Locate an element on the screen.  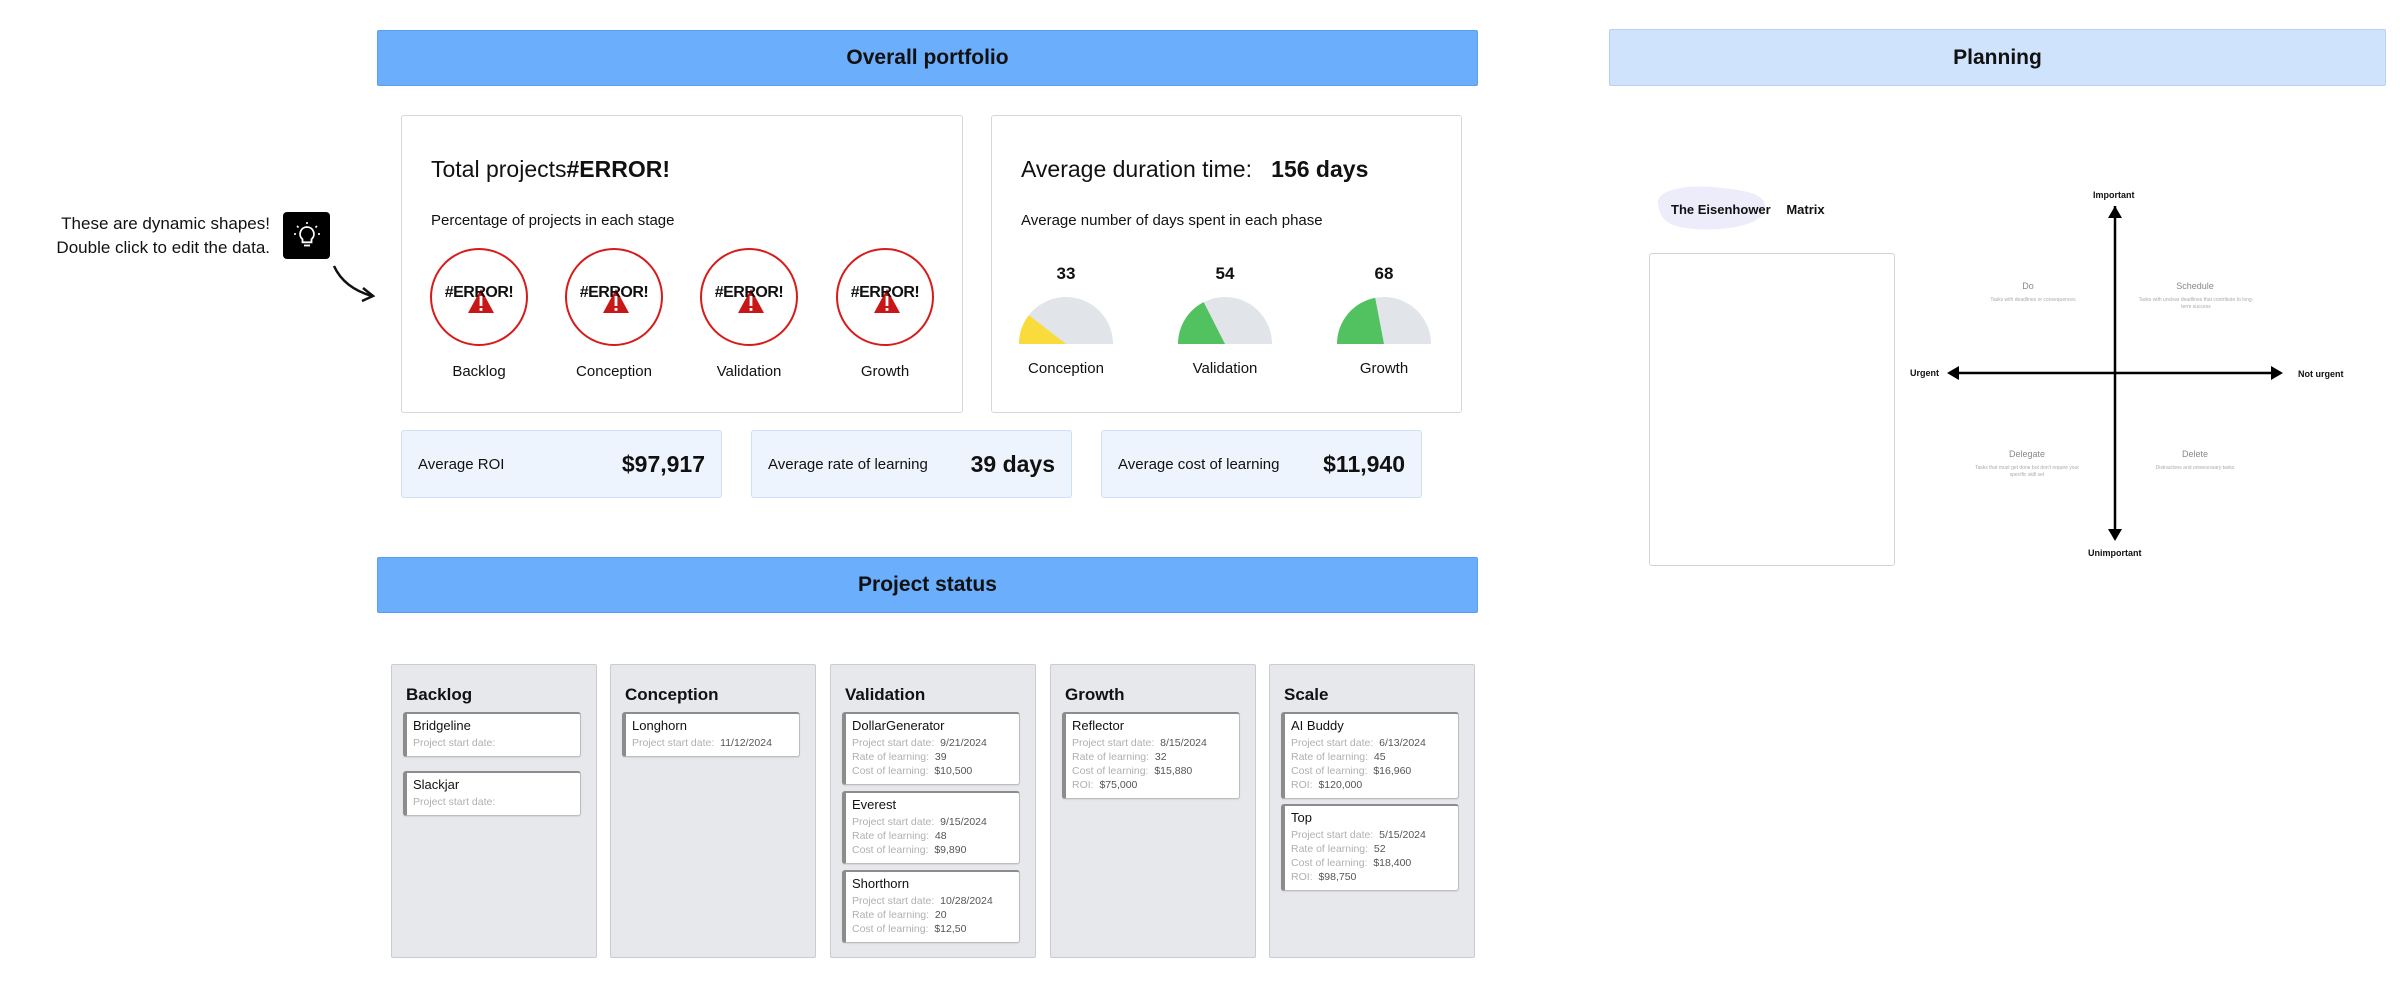
lightbulb-icon is located at coordinates (306, 235).